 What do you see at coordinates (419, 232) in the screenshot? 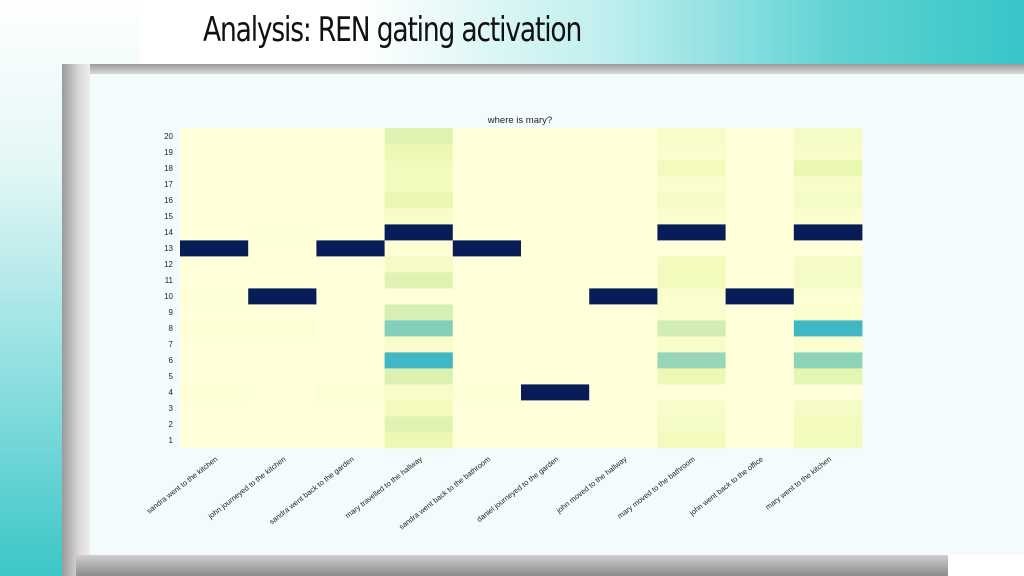
I see `heatmap-cell-r14-c4` at bounding box center [419, 232].